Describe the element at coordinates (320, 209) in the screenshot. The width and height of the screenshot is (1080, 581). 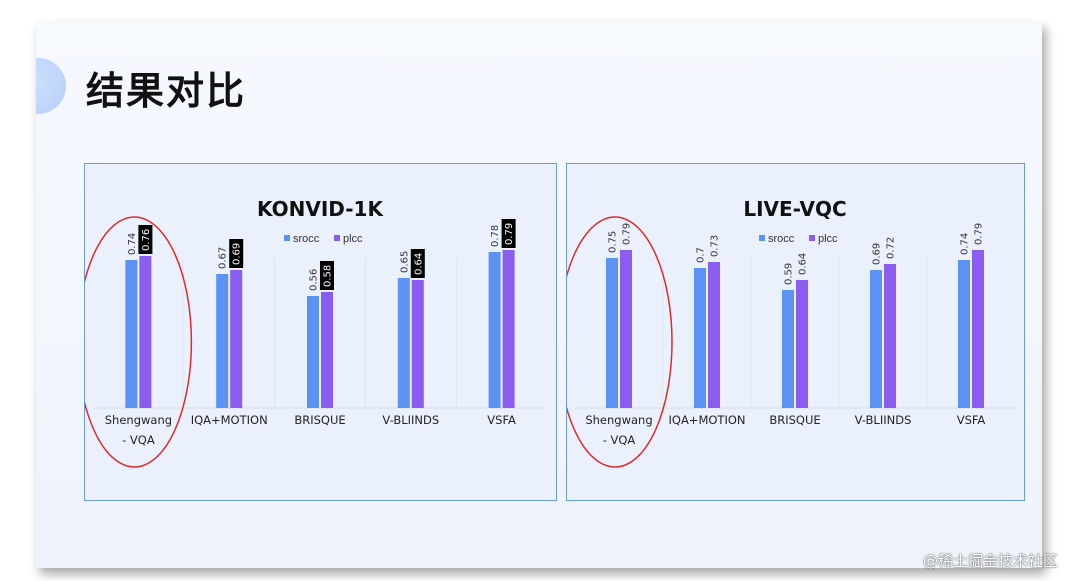
I see `chart-title: KONVID-1K` at that location.